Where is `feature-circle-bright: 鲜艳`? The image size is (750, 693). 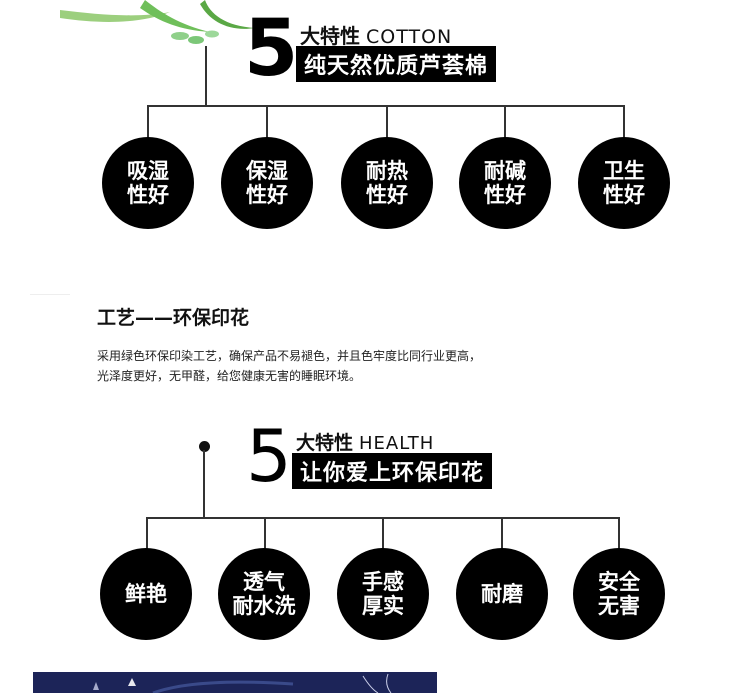 feature-circle-bright: 鲜艳 is located at coordinates (146, 594).